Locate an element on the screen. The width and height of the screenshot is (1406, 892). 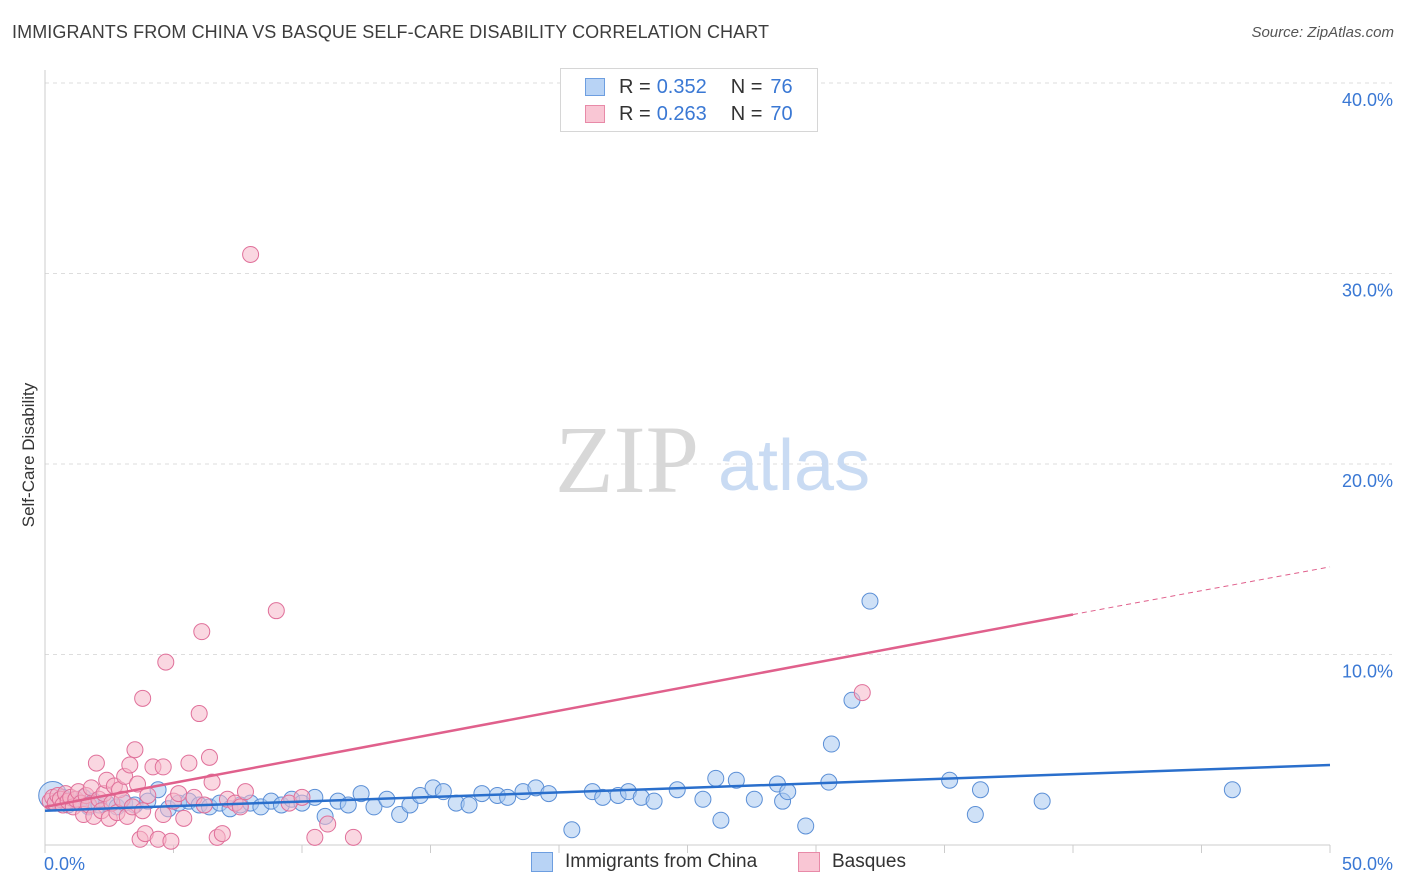
y-tick-label: 20.0% is located at coordinates (1367, 481).